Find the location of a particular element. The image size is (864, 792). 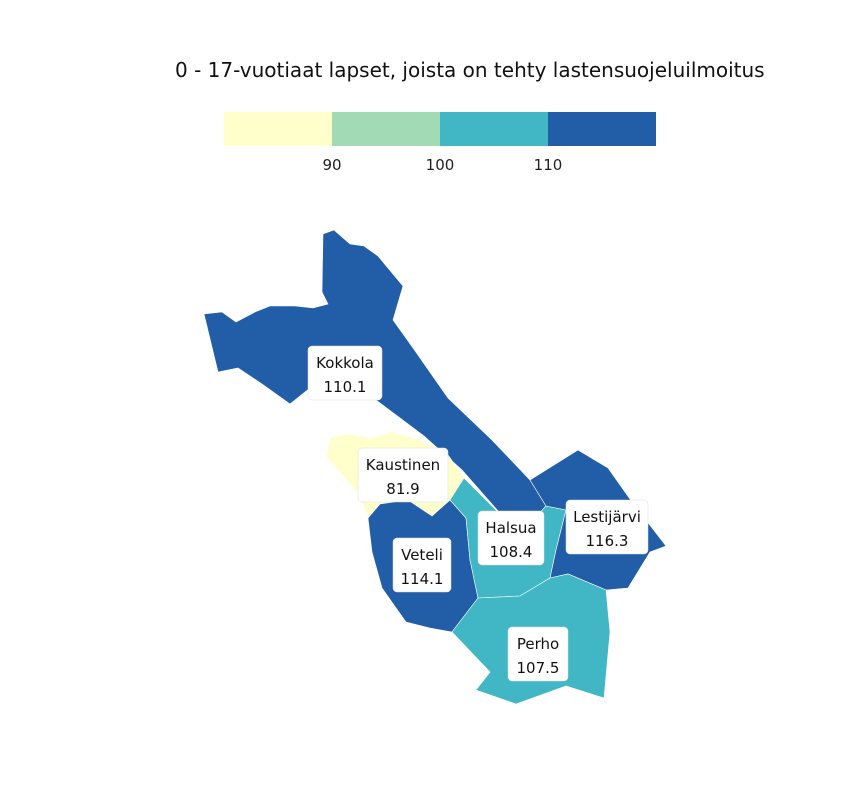

legend-tick-0: 90 is located at coordinates (331, 165).